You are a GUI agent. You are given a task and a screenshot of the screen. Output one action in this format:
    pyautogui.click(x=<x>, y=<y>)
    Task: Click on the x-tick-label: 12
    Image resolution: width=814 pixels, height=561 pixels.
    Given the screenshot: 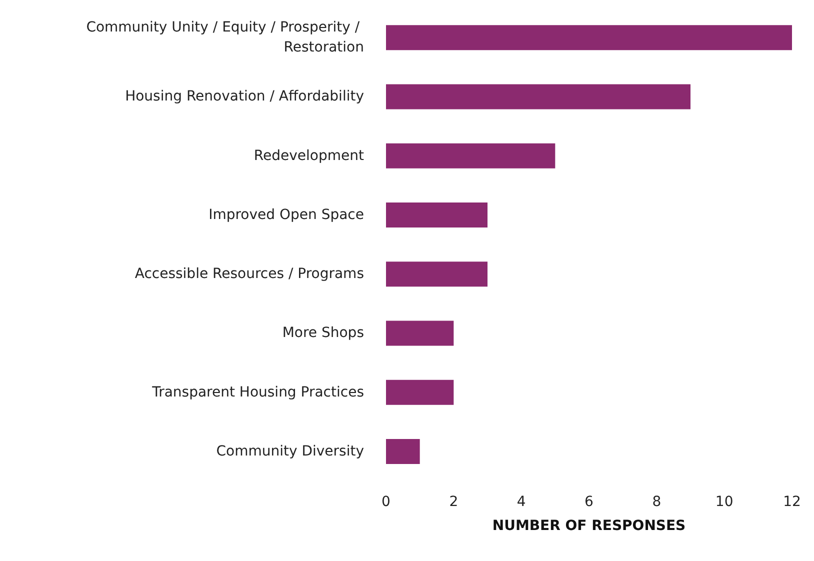 What is the action you would take?
    pyautogui.click(x=792, y=502)
    